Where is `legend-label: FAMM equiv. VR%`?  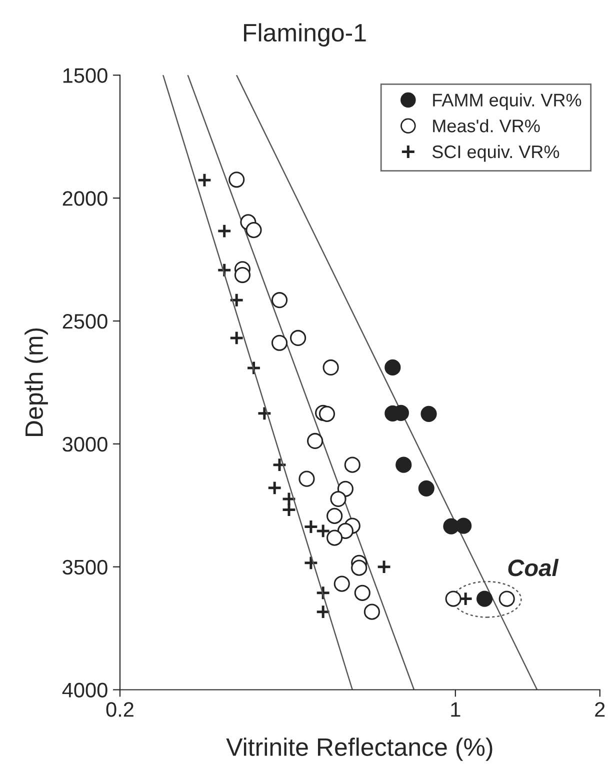 legend-label: FAMM equiv. VR% is located at coordinates (507, 101).